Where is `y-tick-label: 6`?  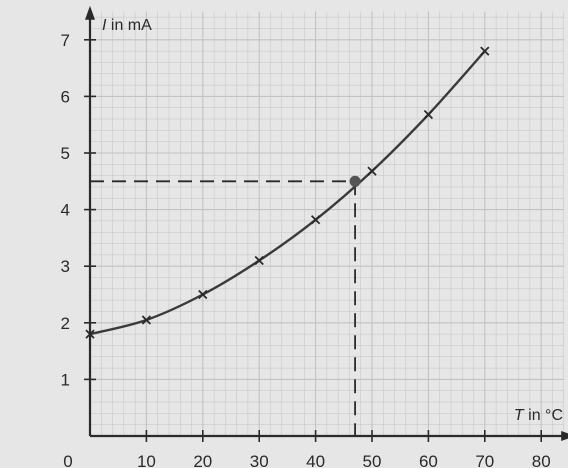 y-tick-label: 6 is located at coordinates (65, 96).